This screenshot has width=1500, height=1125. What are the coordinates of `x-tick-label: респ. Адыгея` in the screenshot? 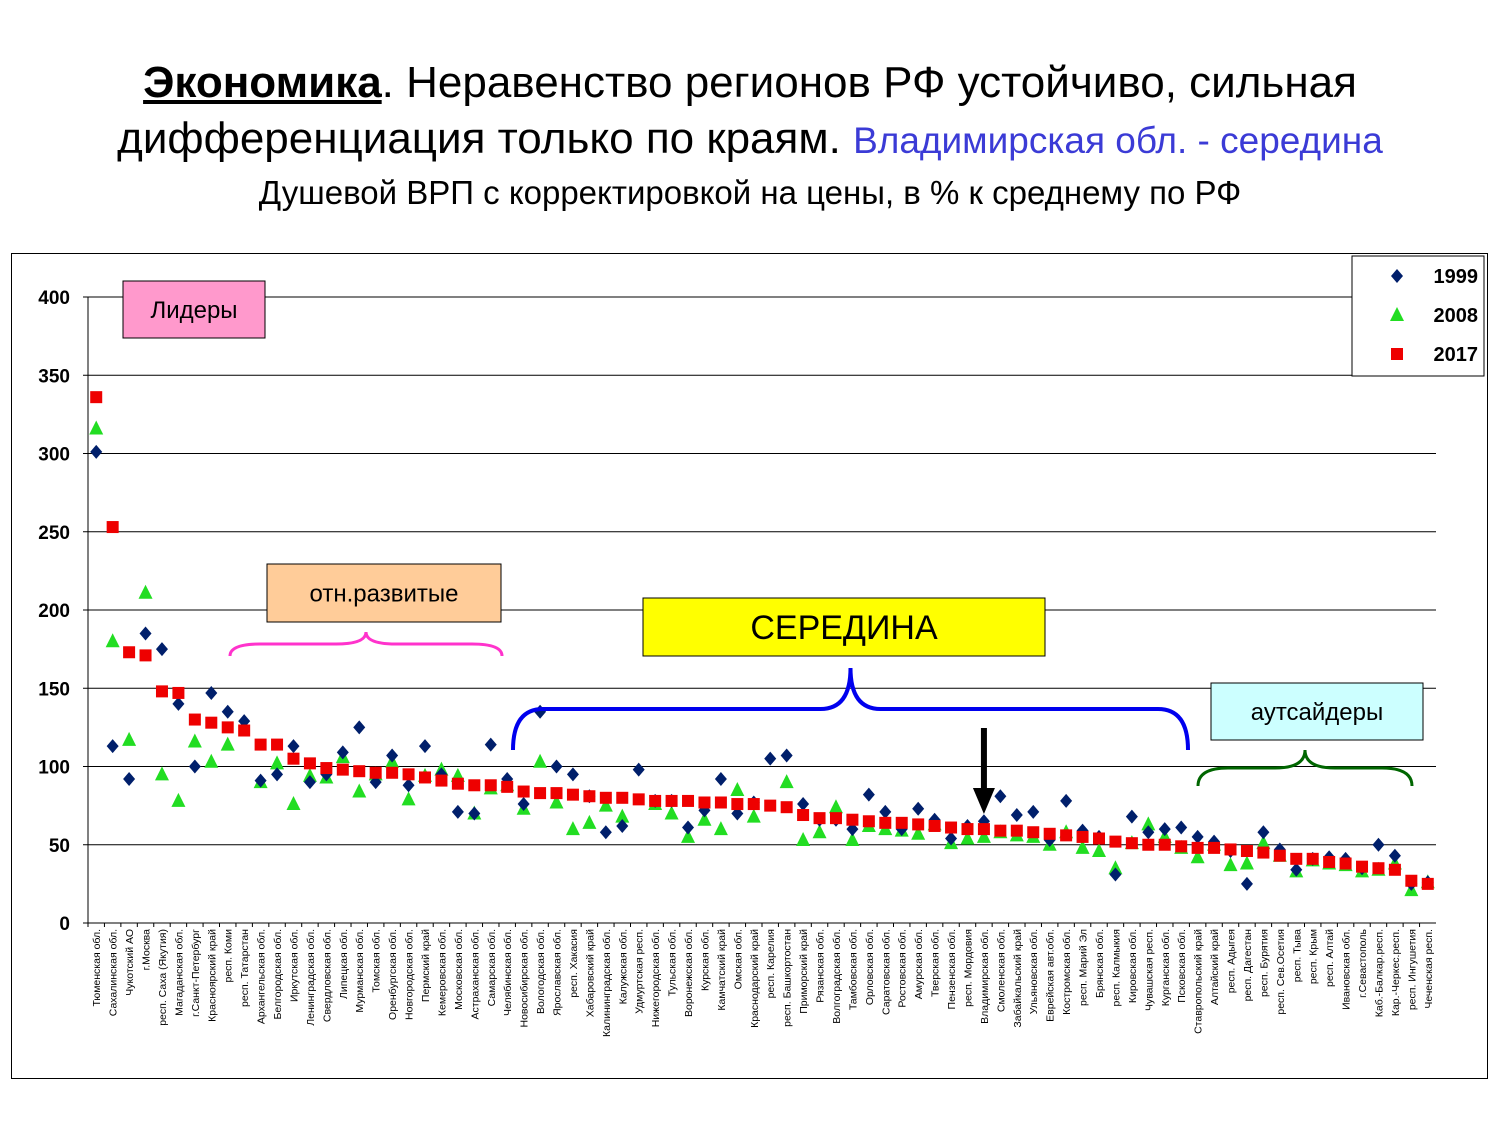 It's located at (1232, 961).